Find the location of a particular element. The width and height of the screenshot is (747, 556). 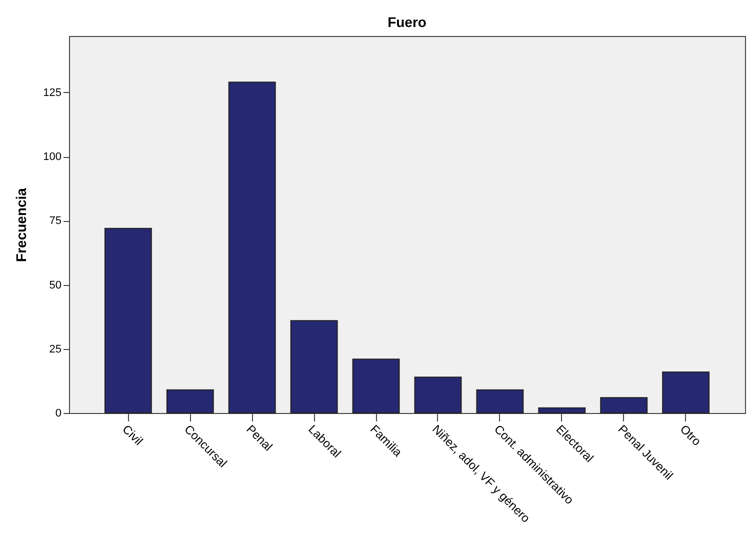

y-axis-title: Frecuencia is located at coordinates (21, 225).